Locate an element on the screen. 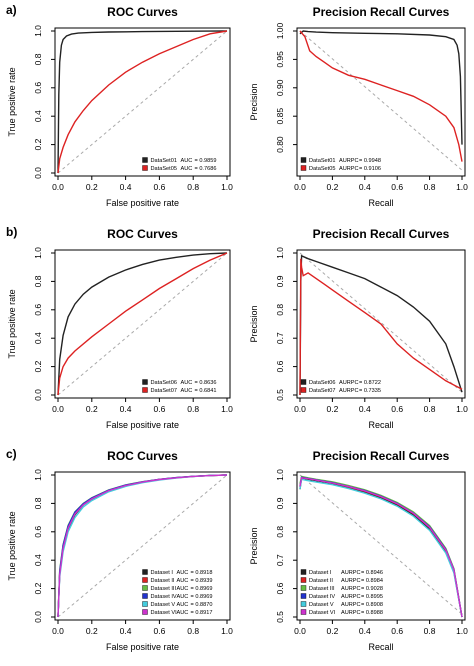  legend-name: Dataset II is located at coordinates (163, 581).